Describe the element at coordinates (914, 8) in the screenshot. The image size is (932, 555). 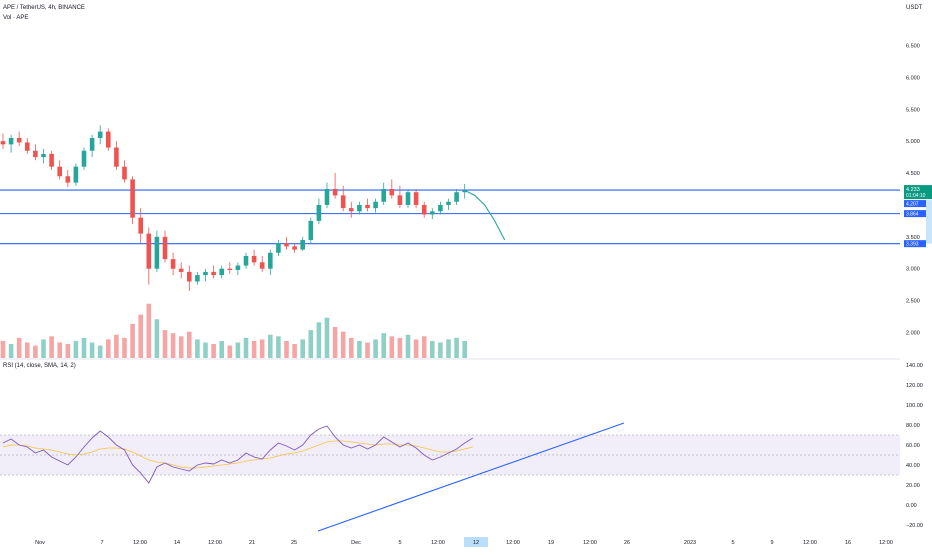
I see `currency-label: USDT` at that location.